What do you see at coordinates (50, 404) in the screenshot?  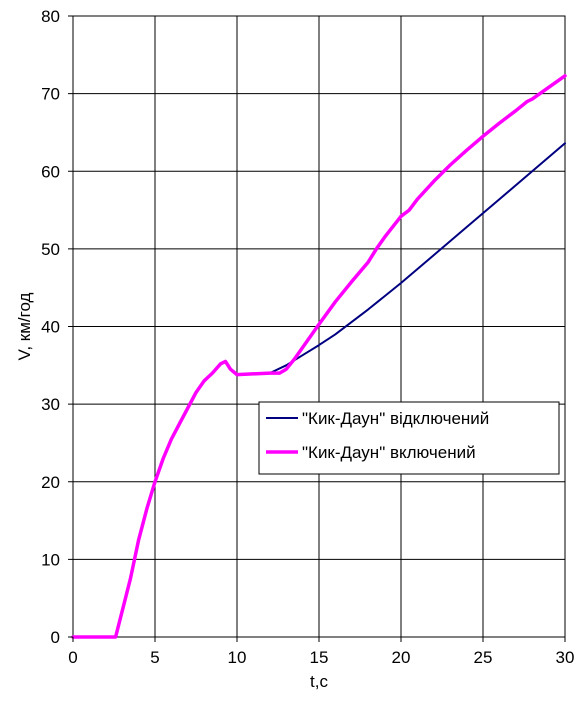 I see `y-tick-label: 30` at bounding box center [50, 404].